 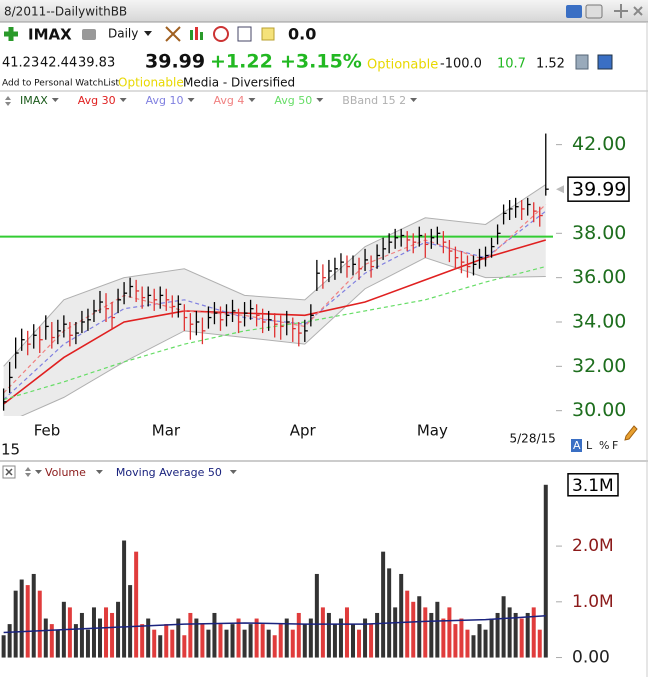 I want to click on legend-grip, so click(x=8, y=101).